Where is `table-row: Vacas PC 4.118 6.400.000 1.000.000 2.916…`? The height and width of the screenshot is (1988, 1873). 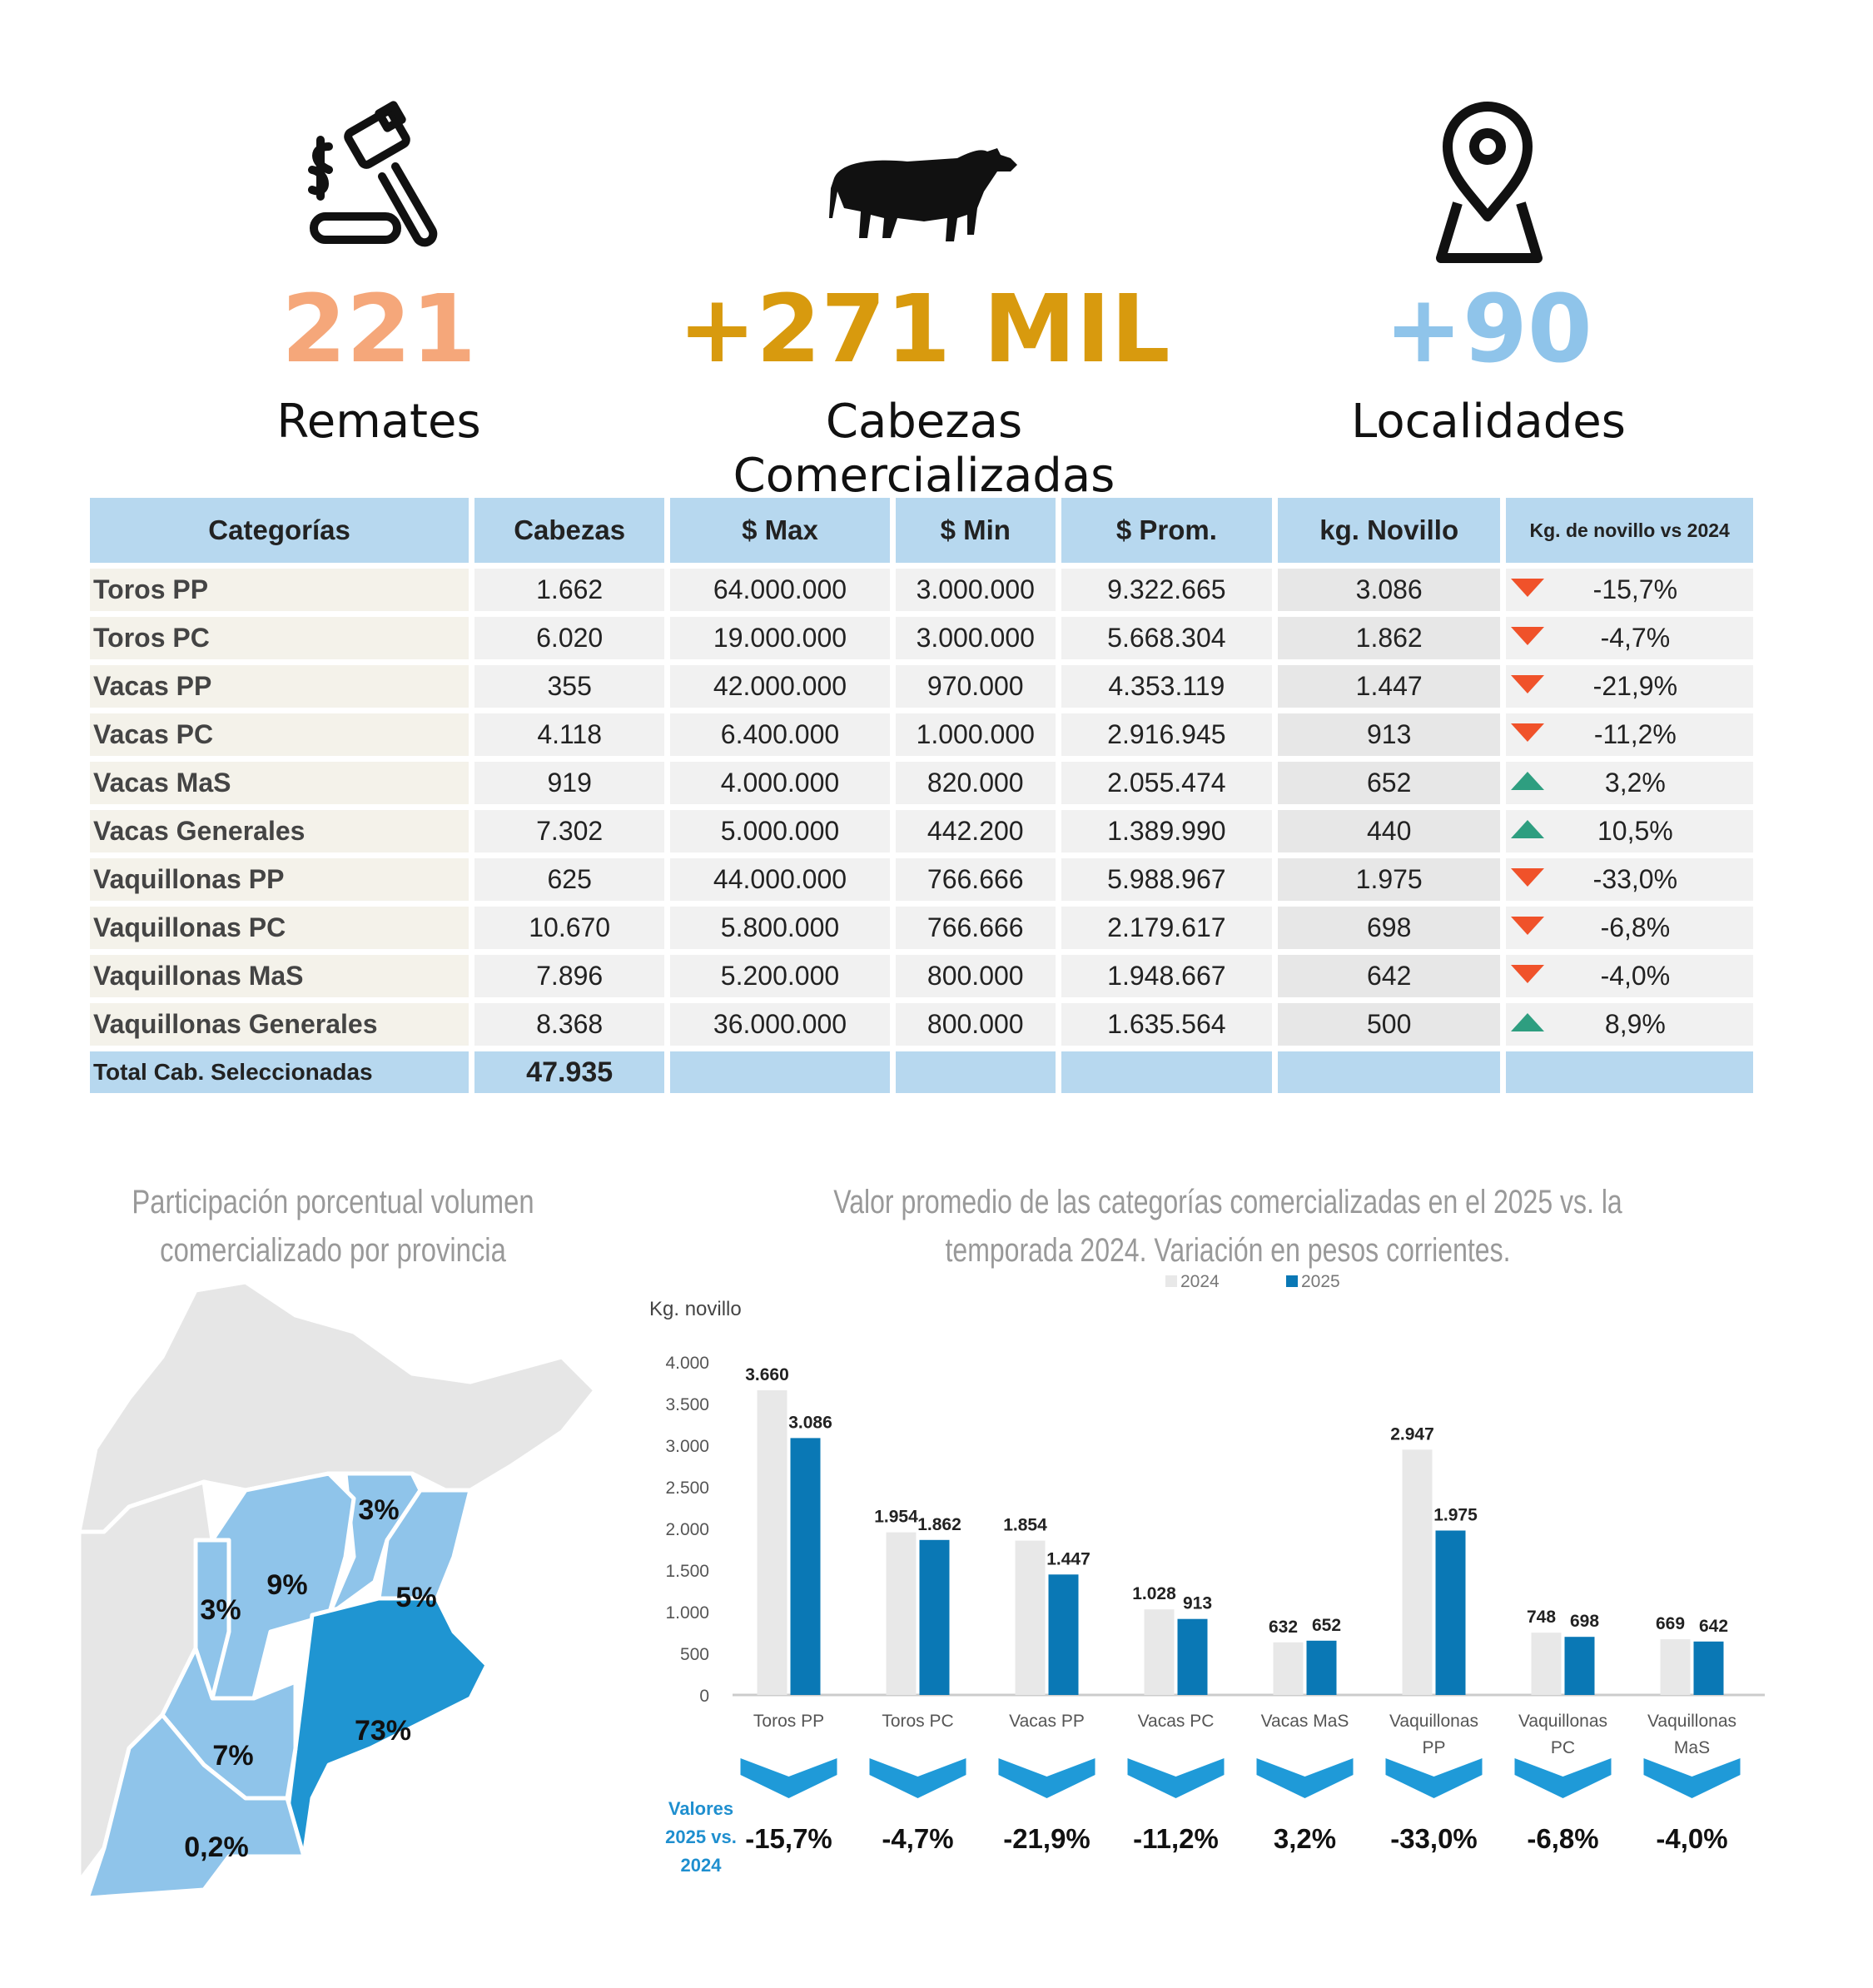
table-row: Vacas PC 4.118 6.400.000 1.000.000 2.916… is located at coordinates (921, 734).